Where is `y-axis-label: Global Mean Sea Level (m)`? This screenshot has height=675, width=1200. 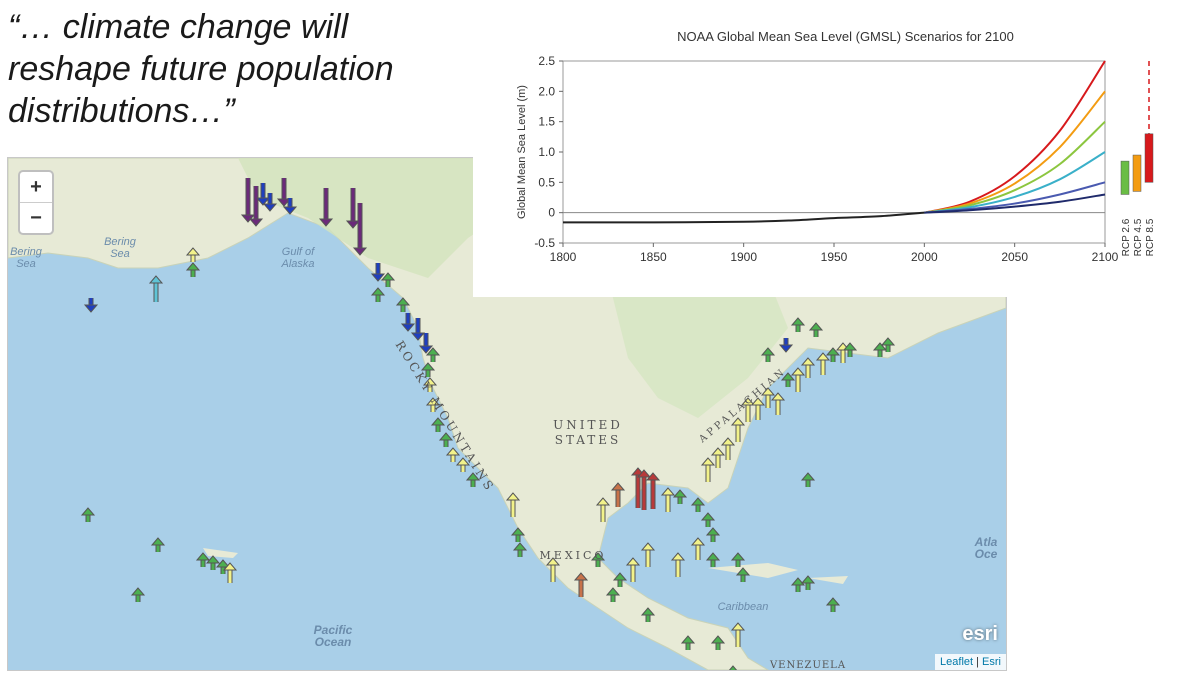 y-axis-label: Global Mean Sea Level (m) is located at coordinates (522, 152).